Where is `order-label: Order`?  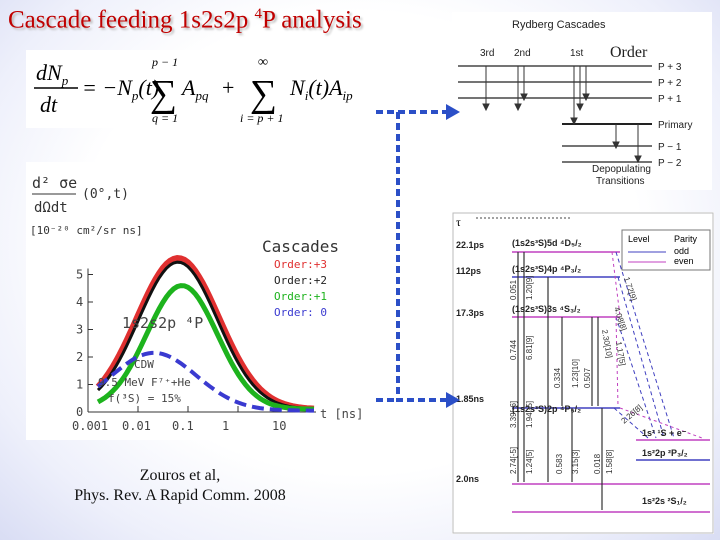
order-label: Order is located at coordinates (629, 52).